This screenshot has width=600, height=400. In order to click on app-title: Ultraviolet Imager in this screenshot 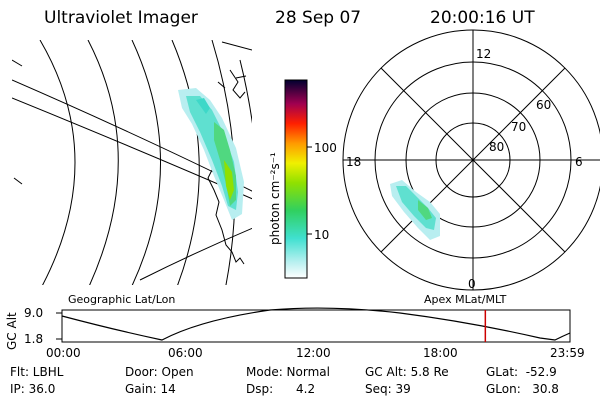, I will do `click(121, 18)`.